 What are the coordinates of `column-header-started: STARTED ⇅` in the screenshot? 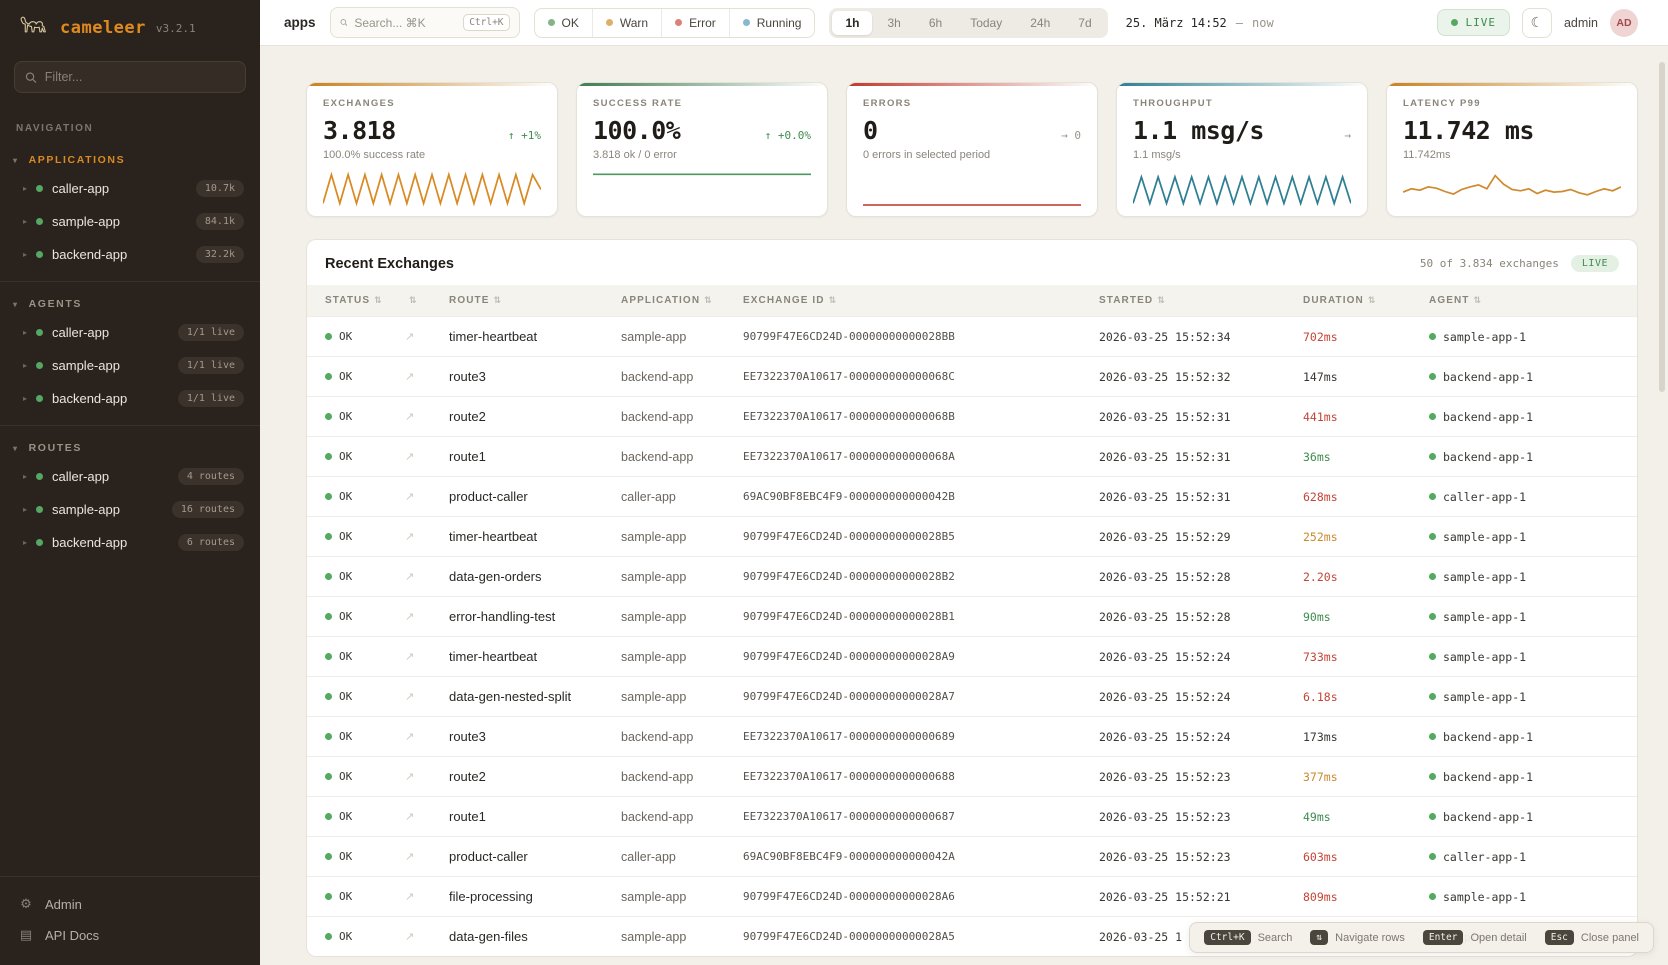 It's located at (1191, 301).